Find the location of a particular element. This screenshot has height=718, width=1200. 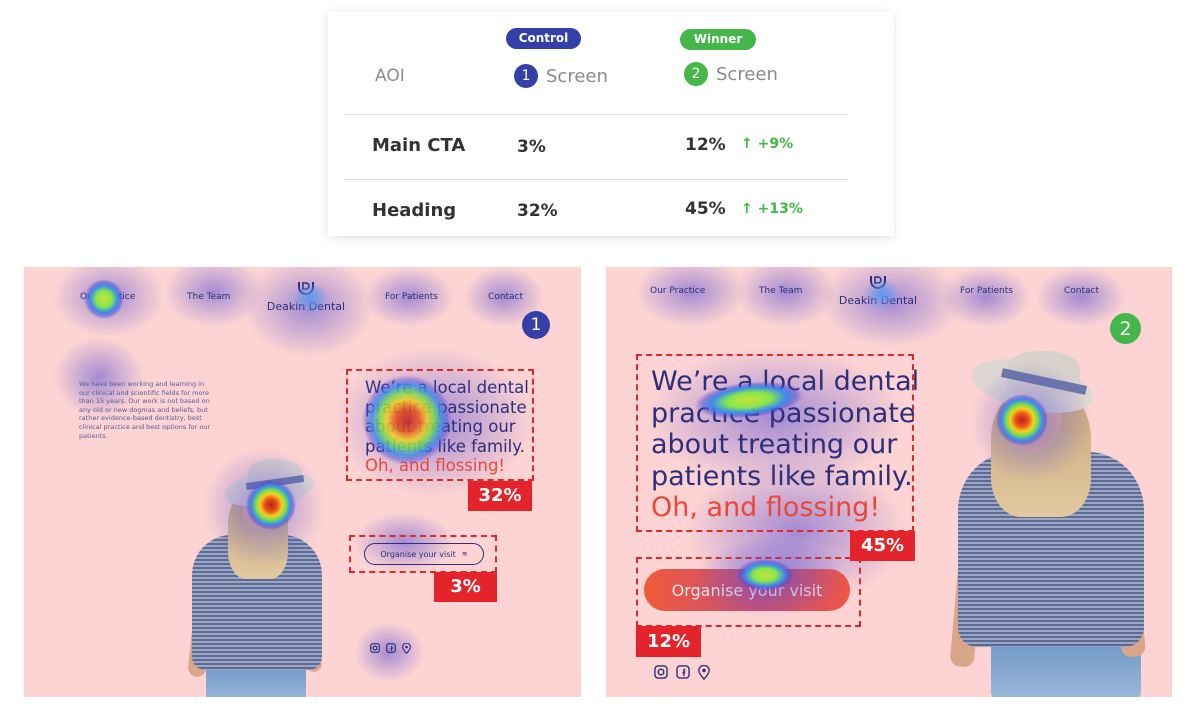

screen-1-number-badge: 1 is located at coordinates (526, 76).